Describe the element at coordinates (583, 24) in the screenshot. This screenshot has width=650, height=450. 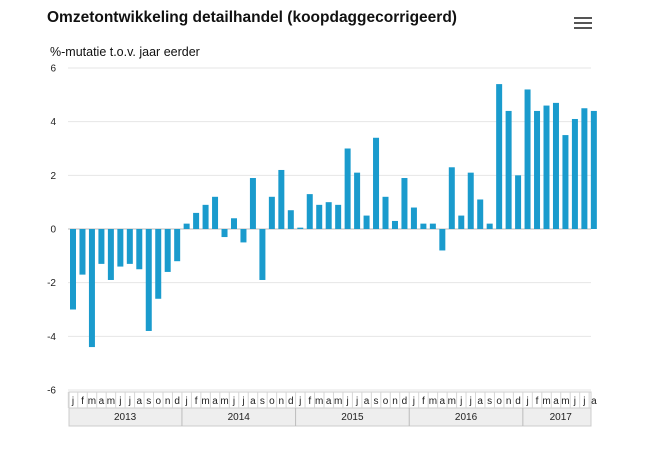
I see `hamburger-menu-icon` at that location.